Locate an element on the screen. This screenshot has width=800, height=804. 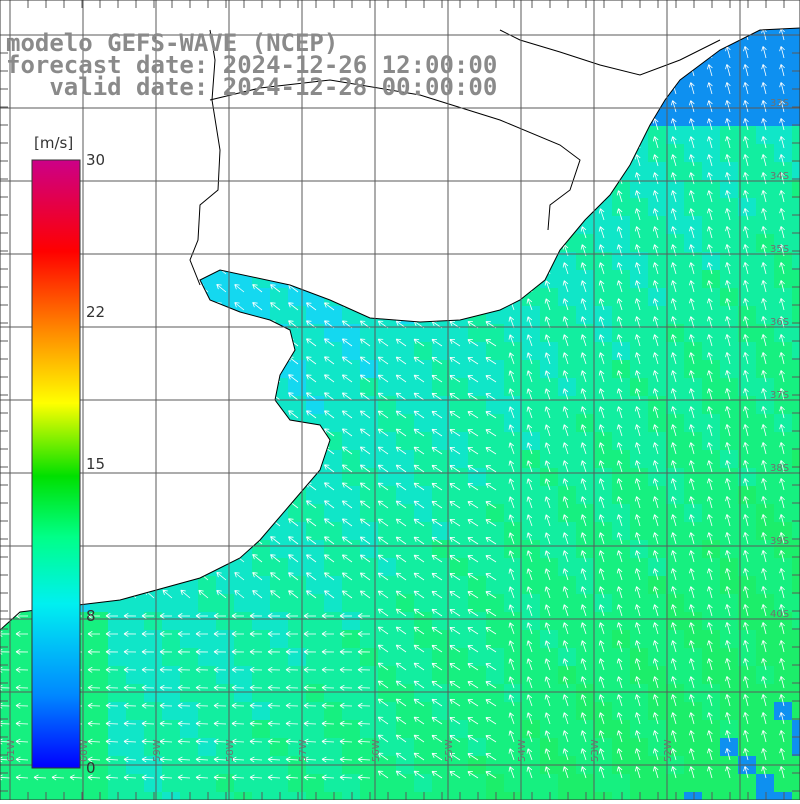
colorbar-tick-15: 15 is located at coordinates (96, 464).